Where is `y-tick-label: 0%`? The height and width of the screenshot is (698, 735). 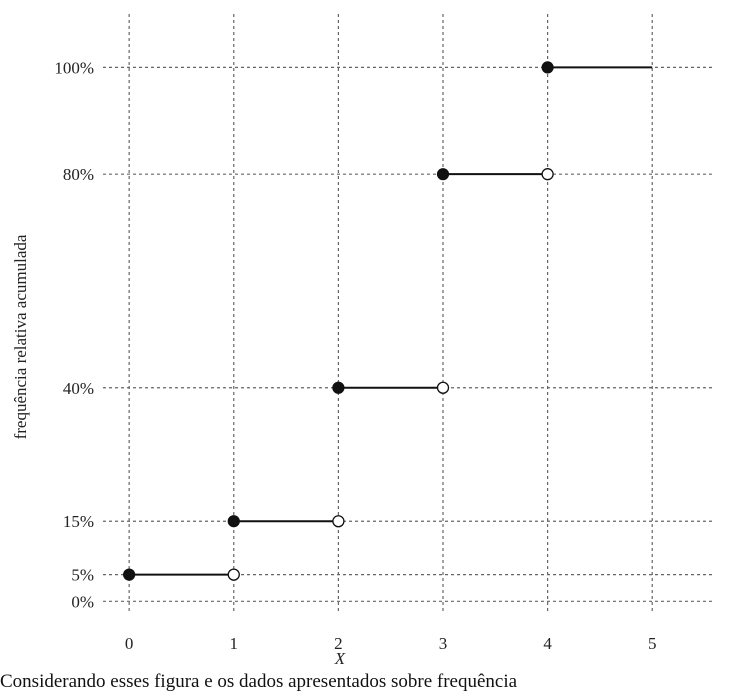 y-tick-label: 0% is located at coordinates (82, 601).